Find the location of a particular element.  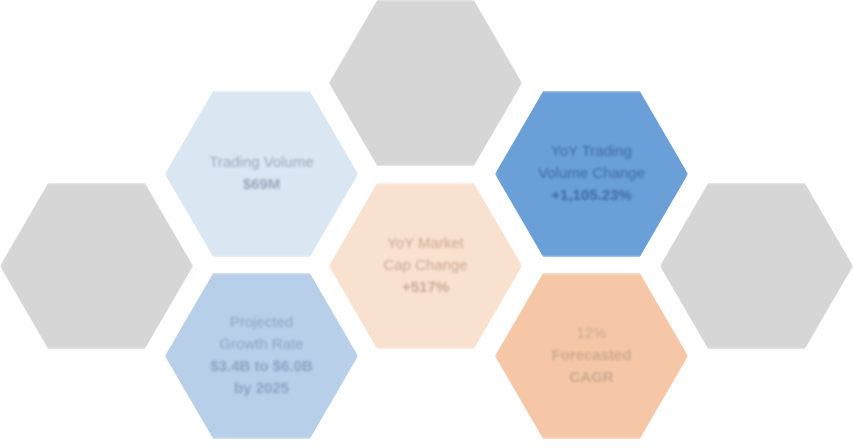

hexagon-yoy-trading-volume-change: YoY Trading Volume Change +1,105.23% is located at coordinates (591, 174).